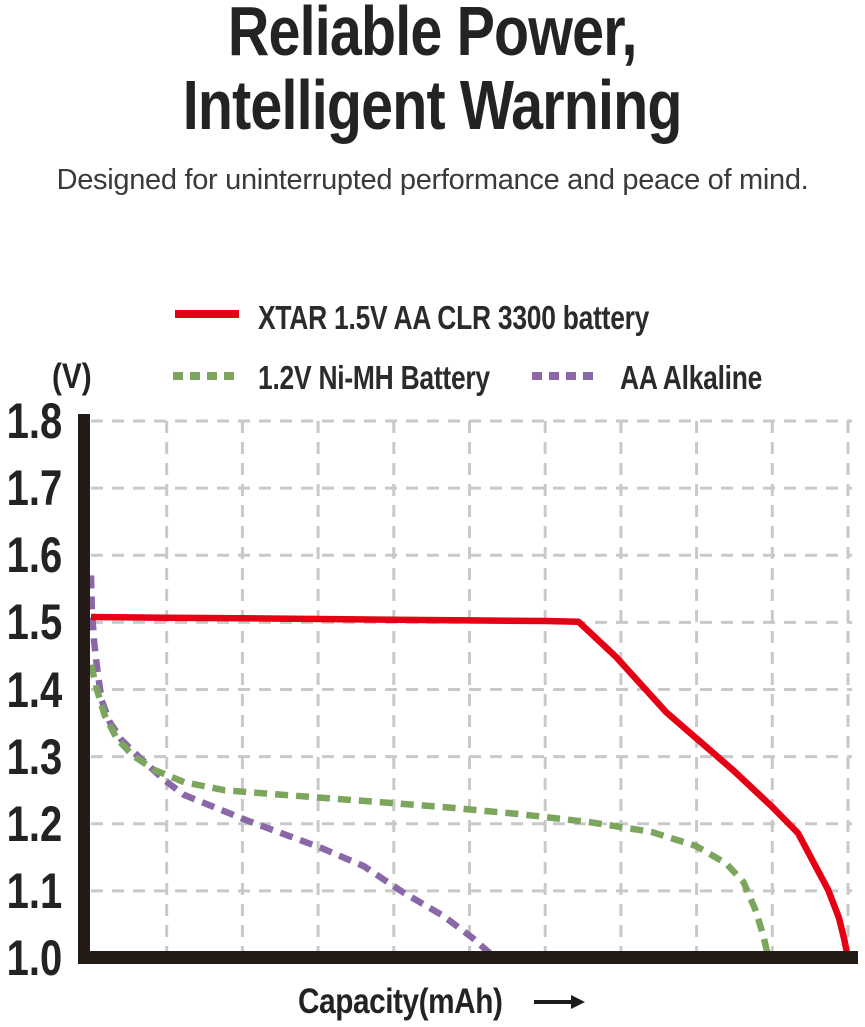 This screenshot has height=1027, width=865. I want to click on legend-swatch-alkaline, so click(565, 376).